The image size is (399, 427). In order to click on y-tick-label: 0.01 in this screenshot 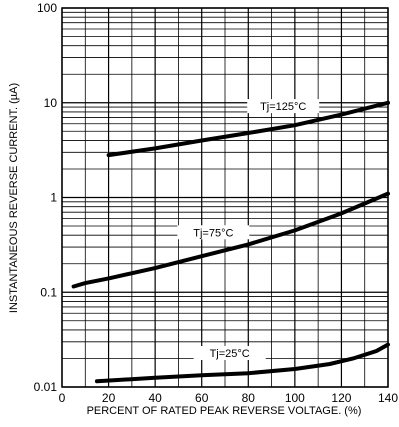, I will do `click(46, 387)`.